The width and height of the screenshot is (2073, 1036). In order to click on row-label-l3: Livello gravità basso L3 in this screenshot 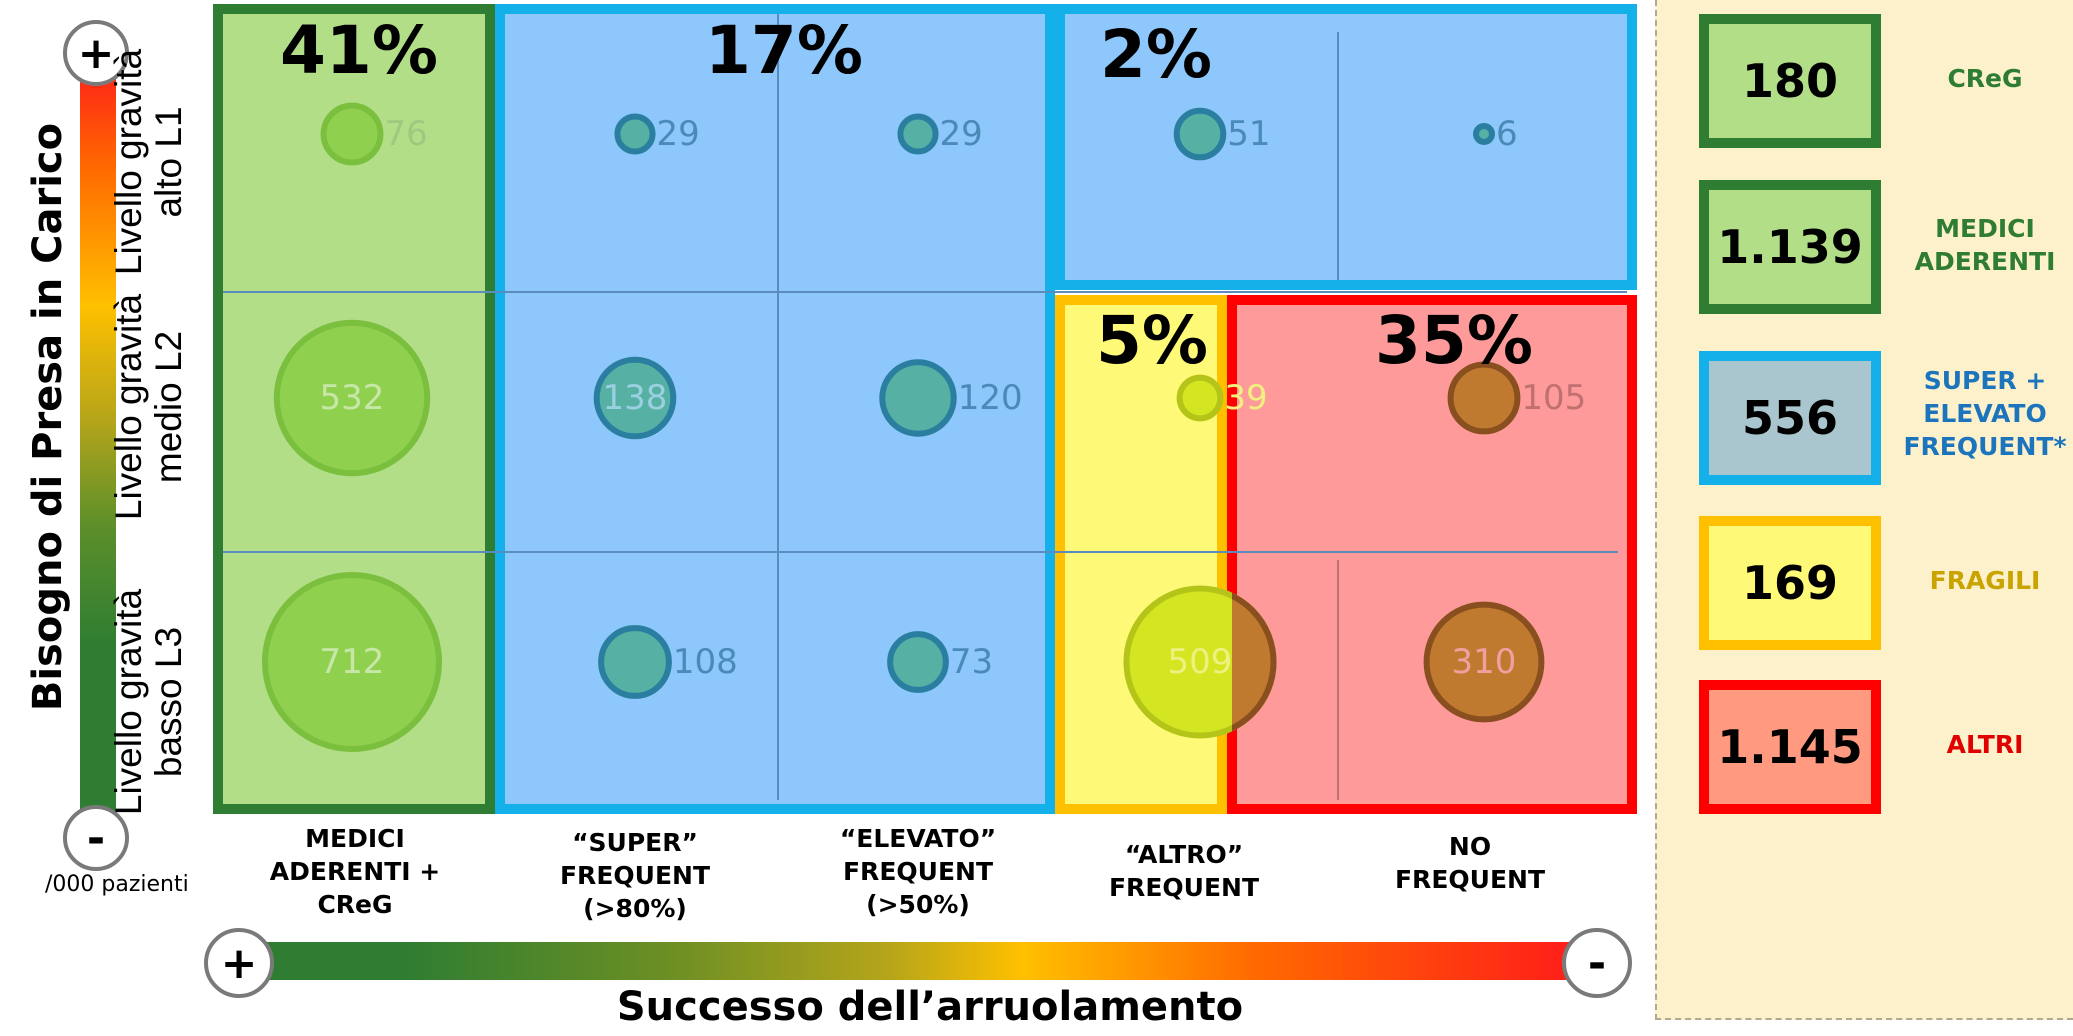, I will do `click(148, 702)`.